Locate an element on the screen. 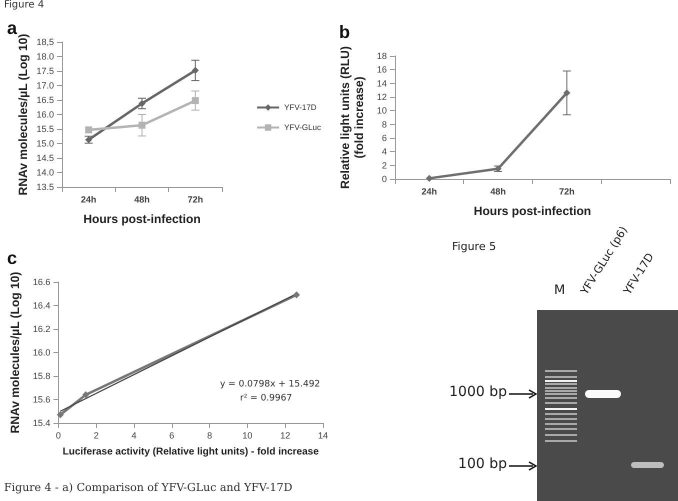 The height and width of the screenshot is (501, 678). y-tick-label: 14.5 is located at coordinates (45, 158).